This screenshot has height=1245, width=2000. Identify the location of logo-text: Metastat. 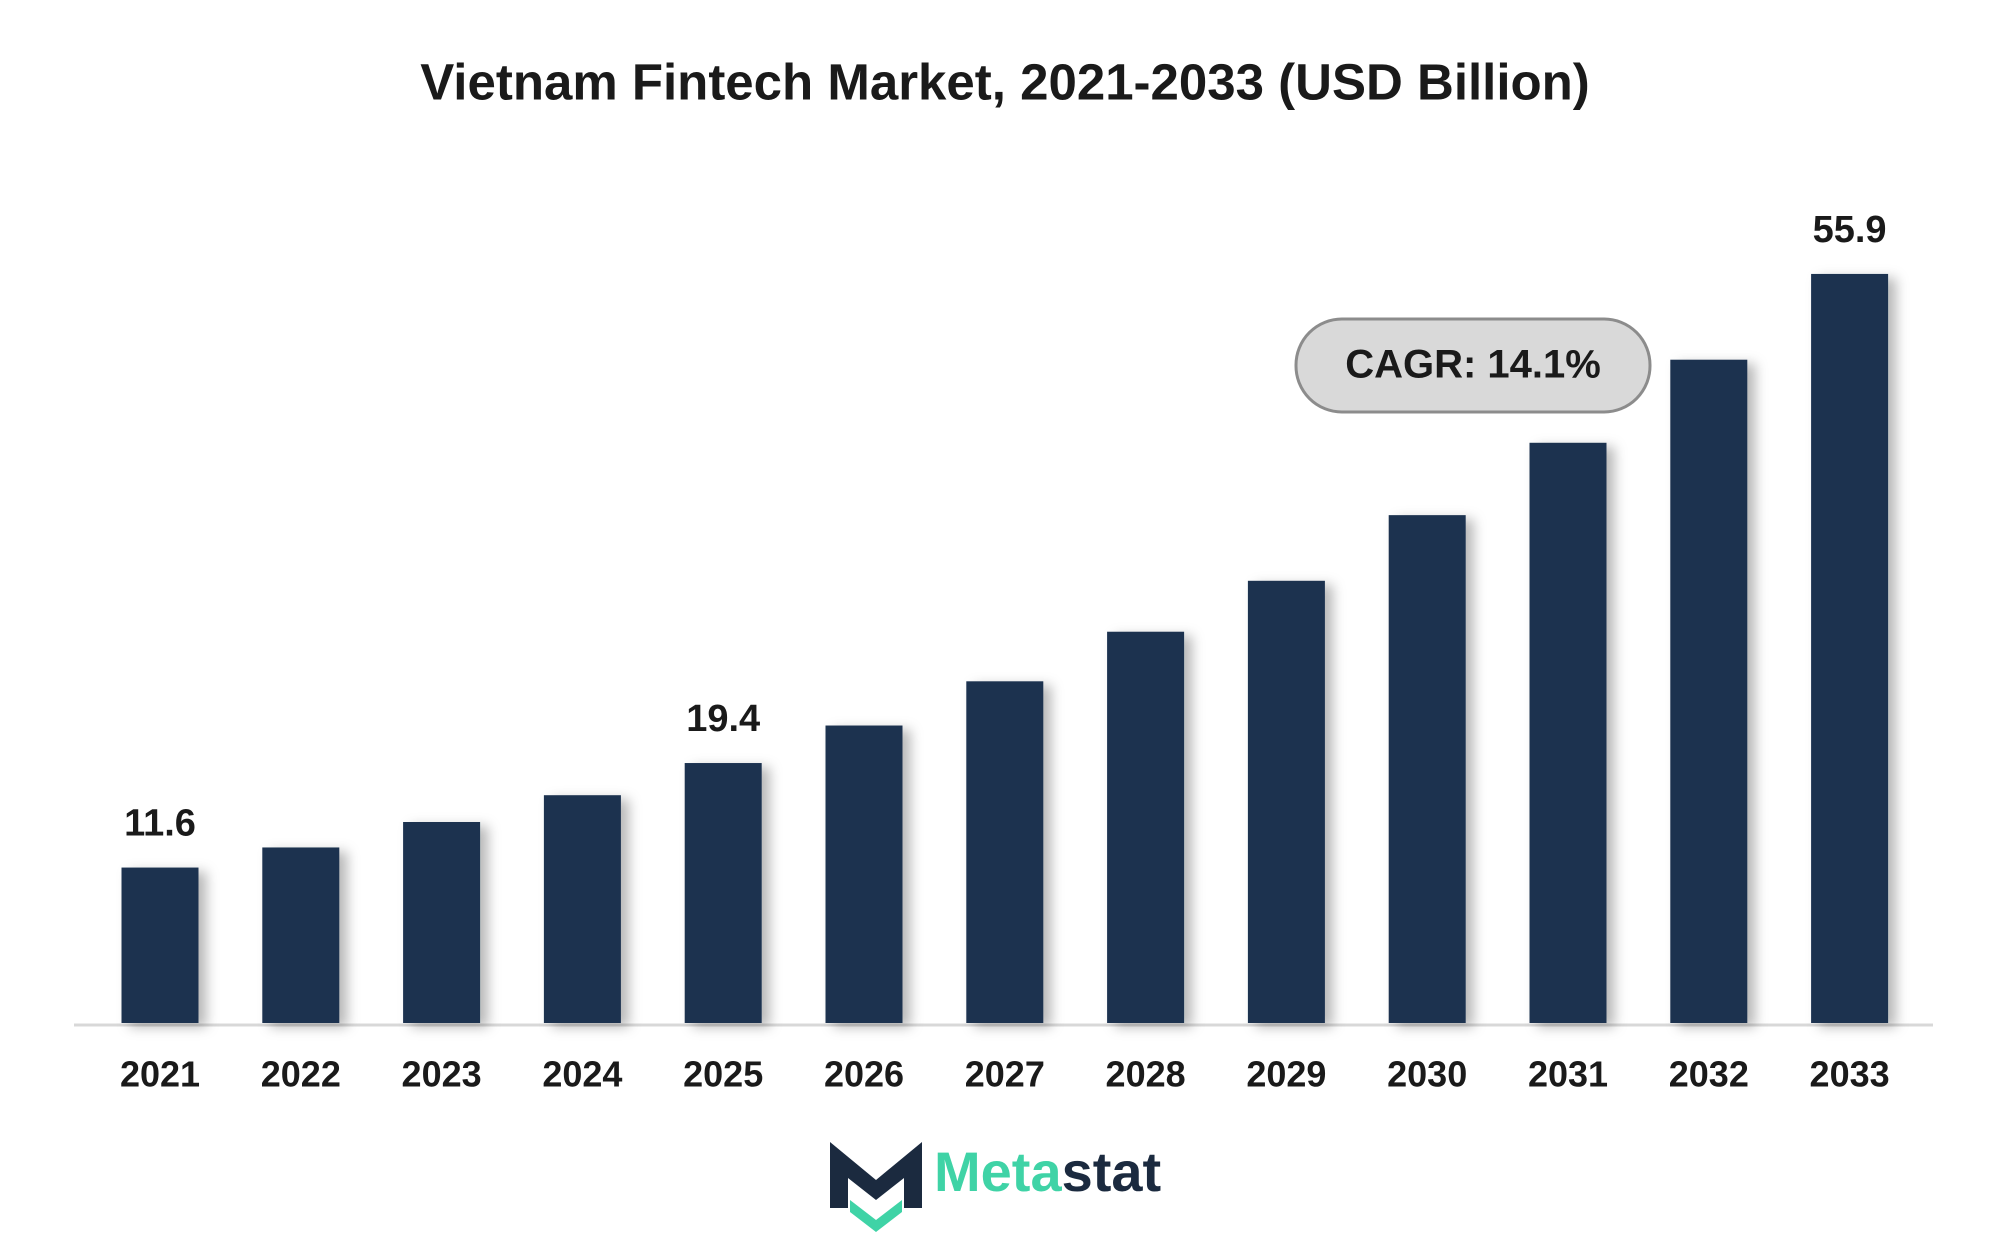
(1047, 1171).